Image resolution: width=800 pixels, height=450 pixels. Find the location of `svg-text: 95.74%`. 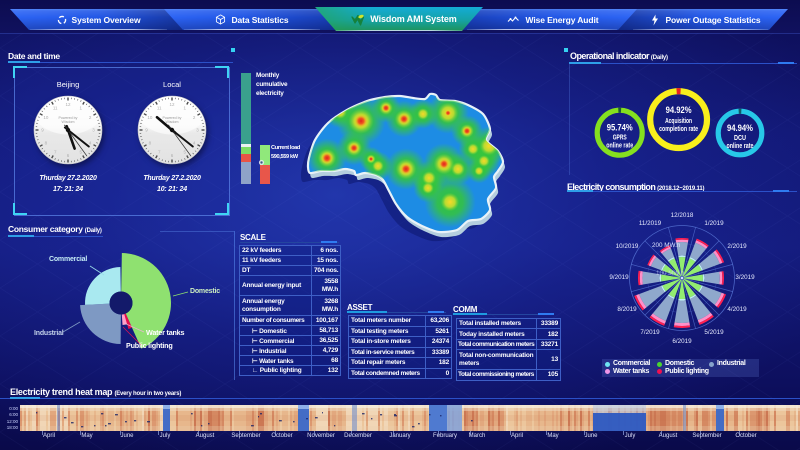

svg-text: 95.74% is located at coordinates (620, 128).